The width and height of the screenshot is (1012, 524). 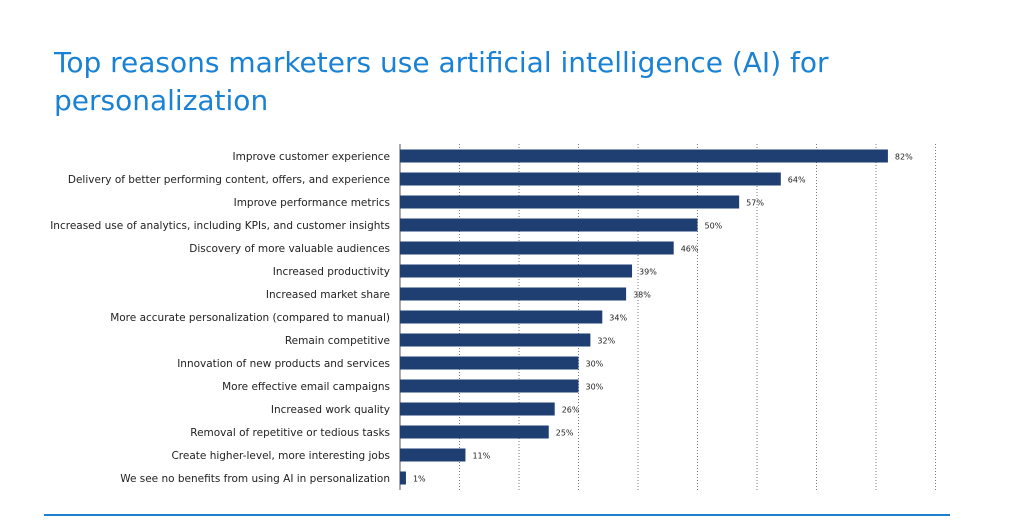 What do you see at coordinates (618, 318) in the screenshot?
I see `value-label: 34%` at bounding box center [618, 318].